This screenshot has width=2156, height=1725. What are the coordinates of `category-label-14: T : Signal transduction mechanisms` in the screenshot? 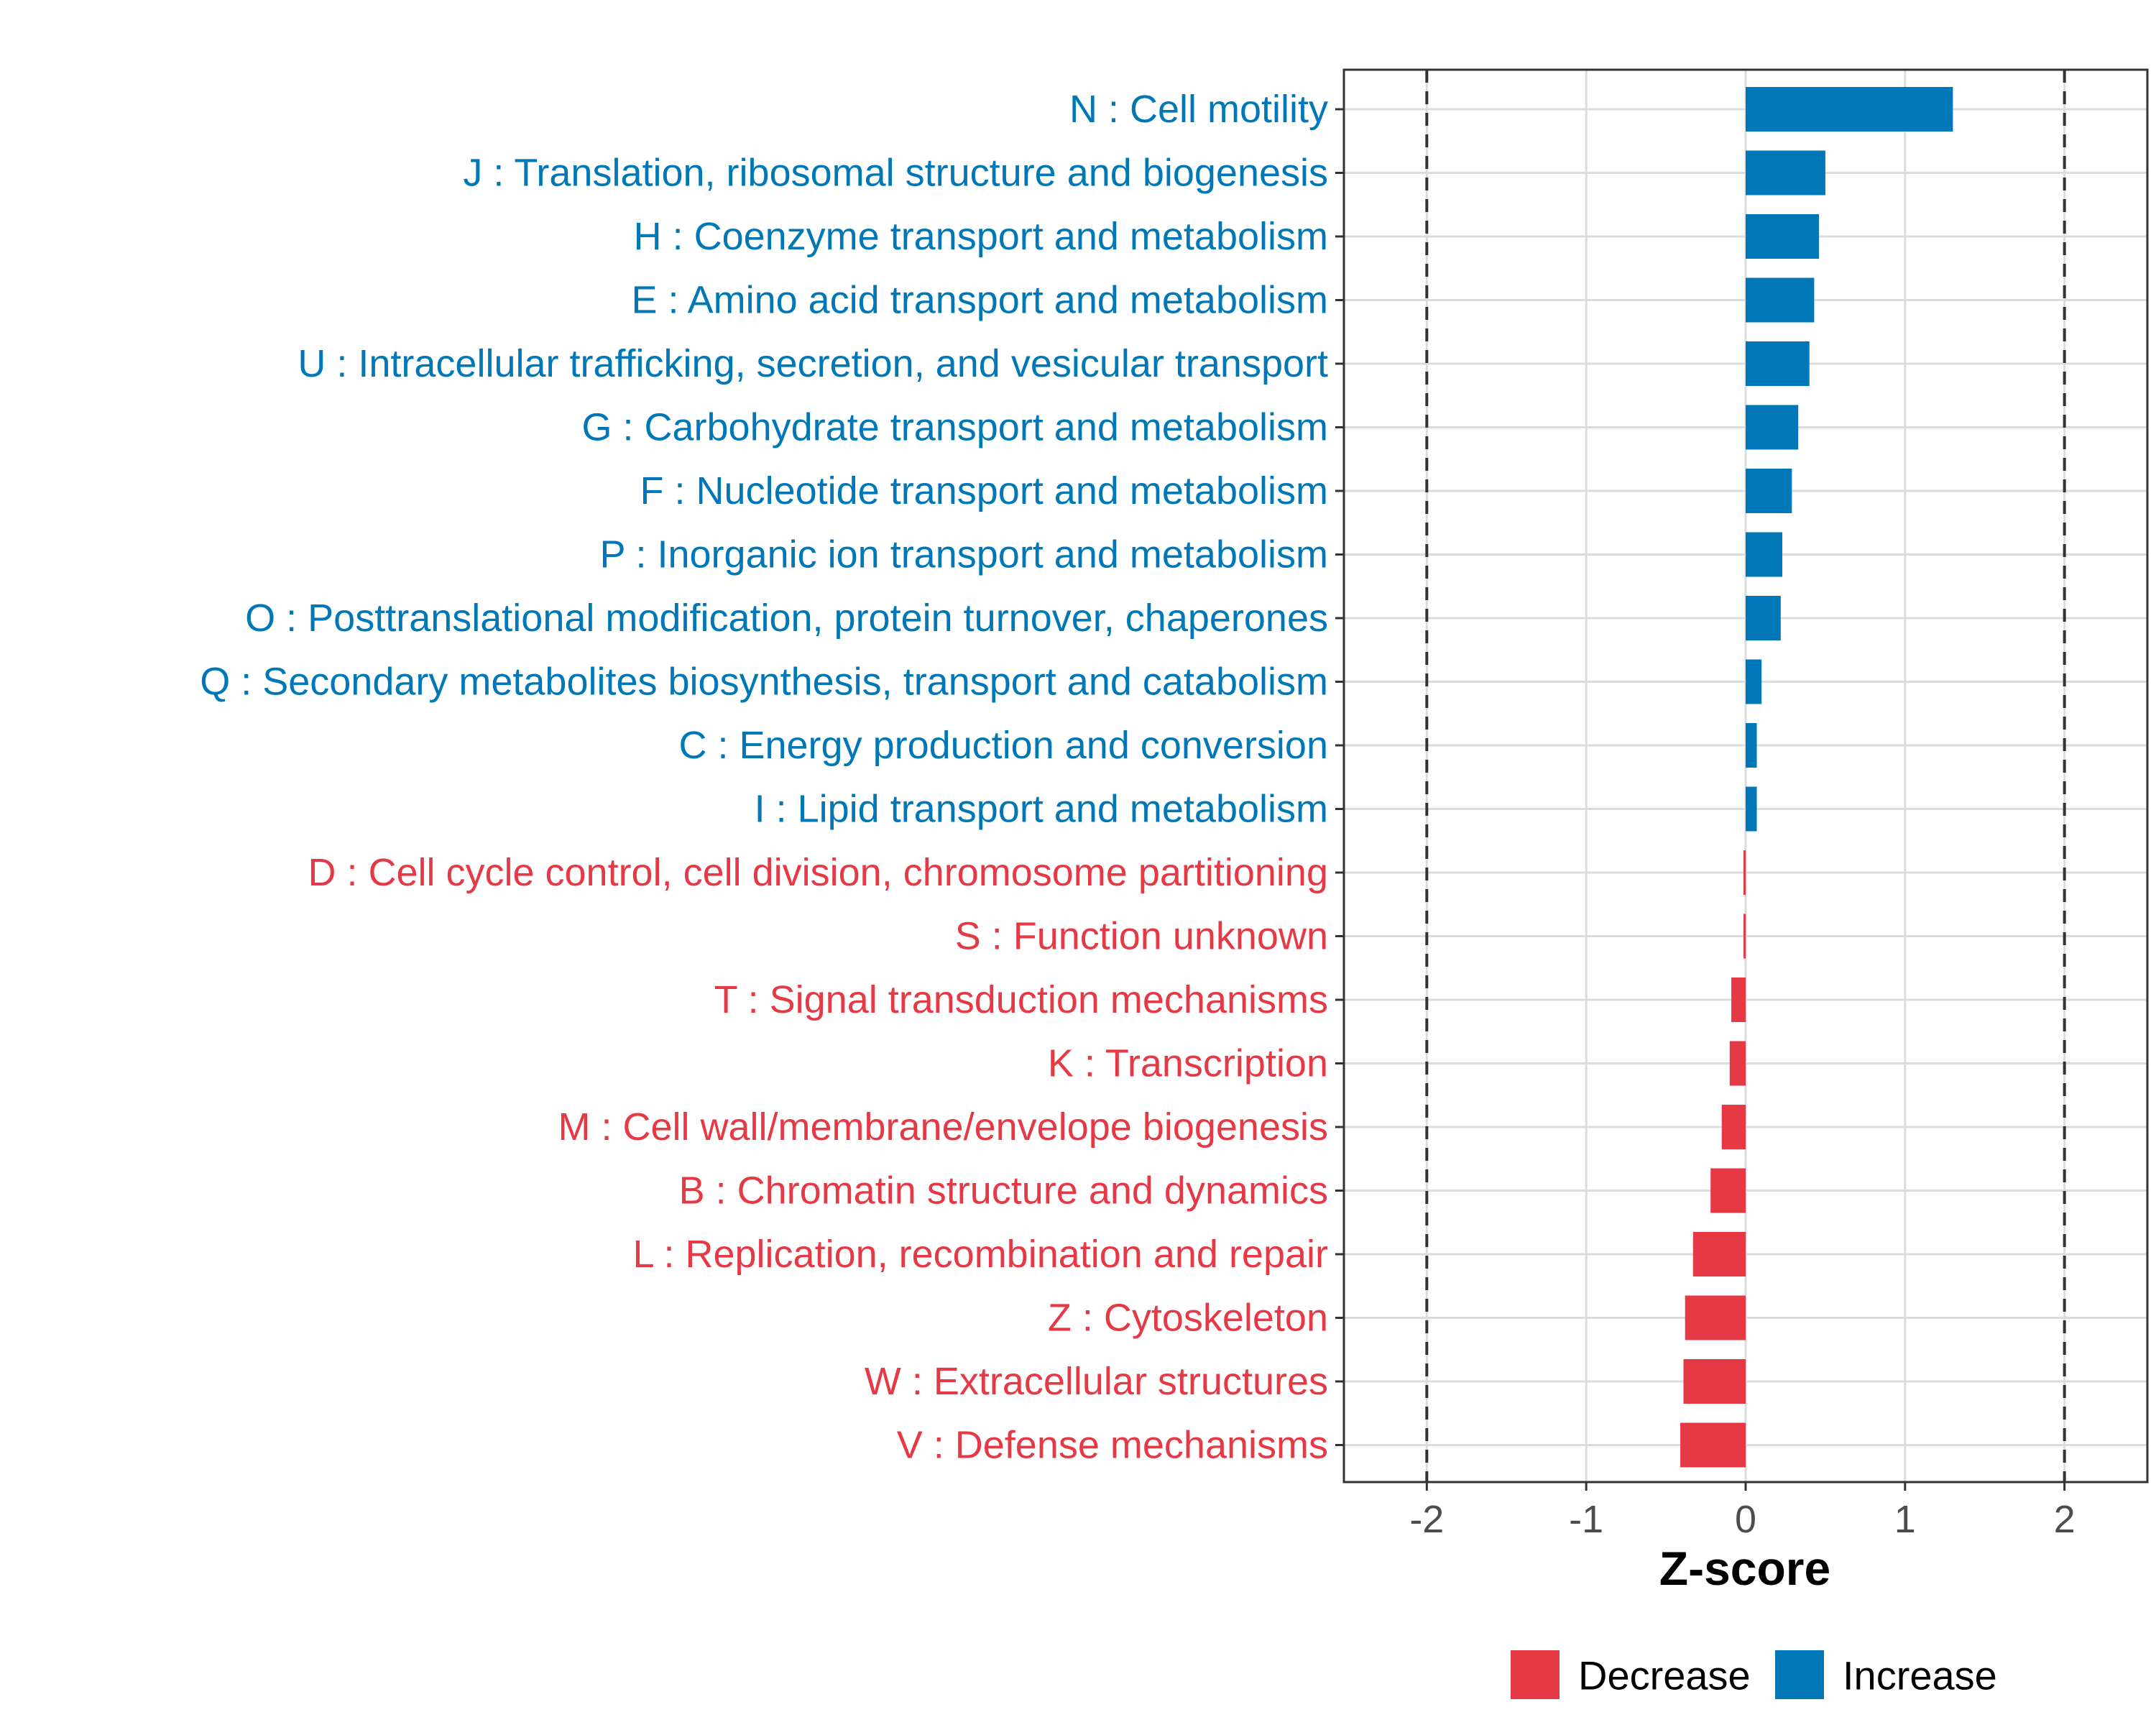 It's located at (1021, 999).